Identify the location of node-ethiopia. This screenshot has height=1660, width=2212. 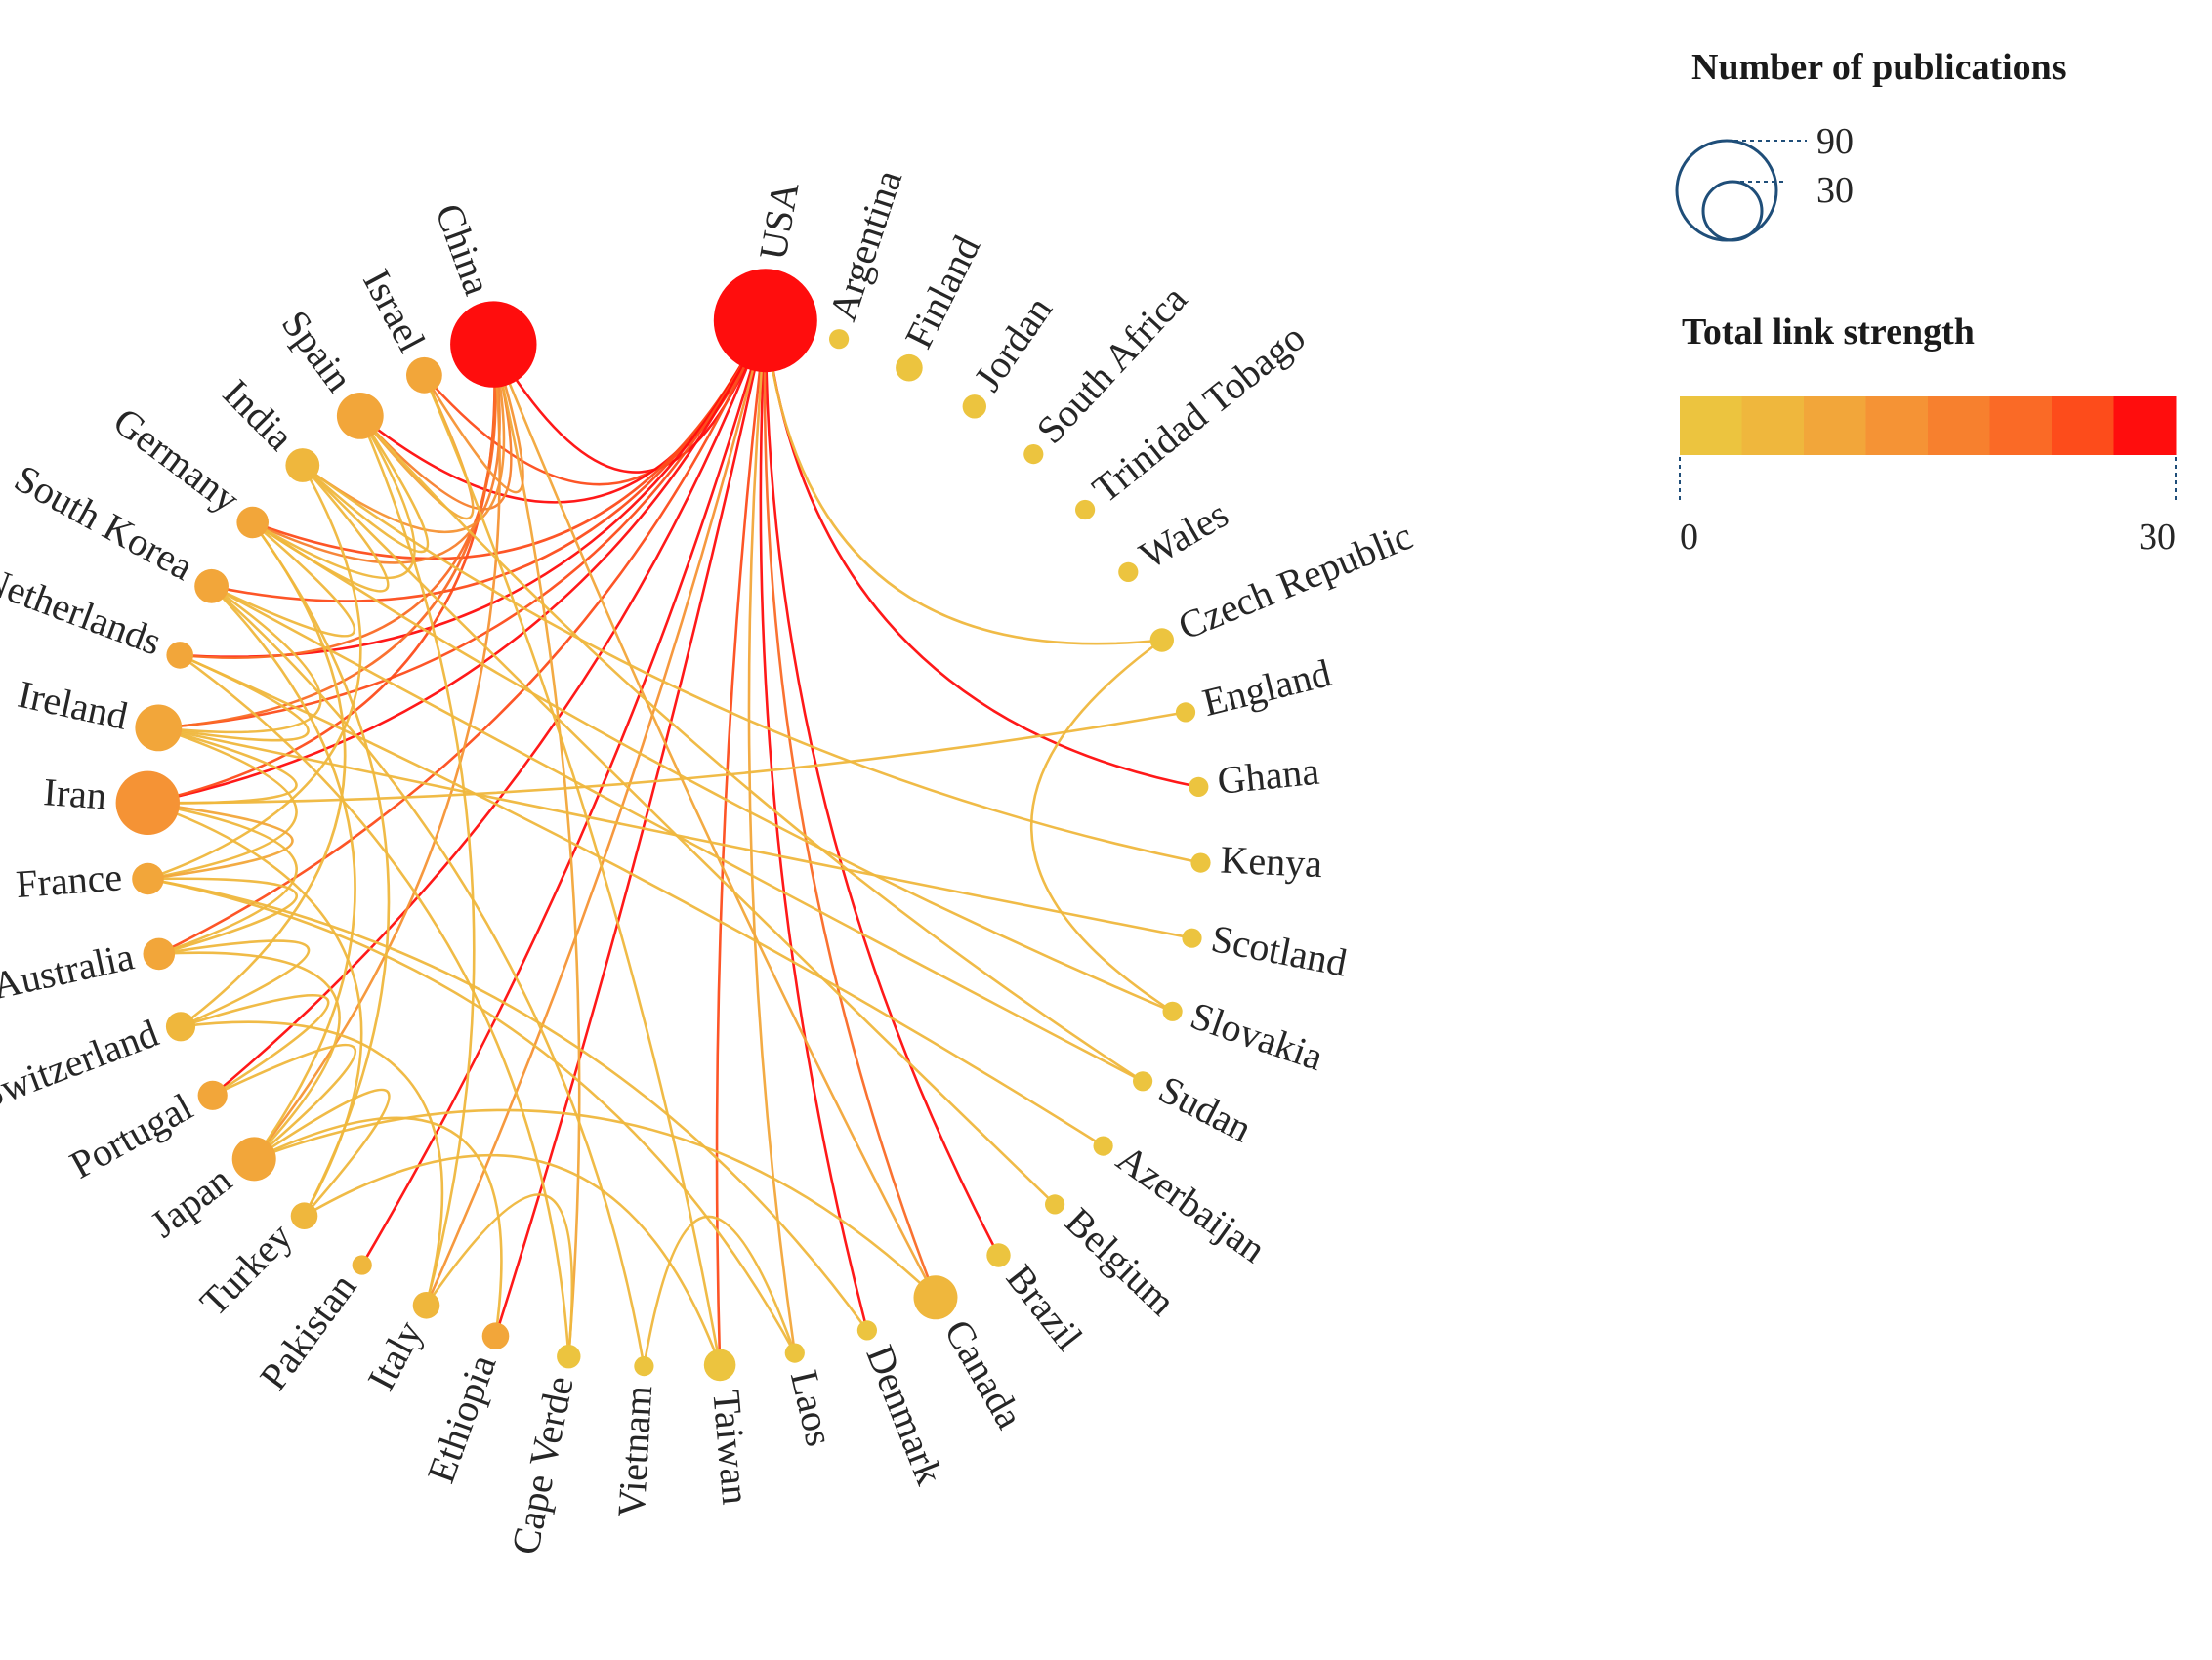
(495, 1335).